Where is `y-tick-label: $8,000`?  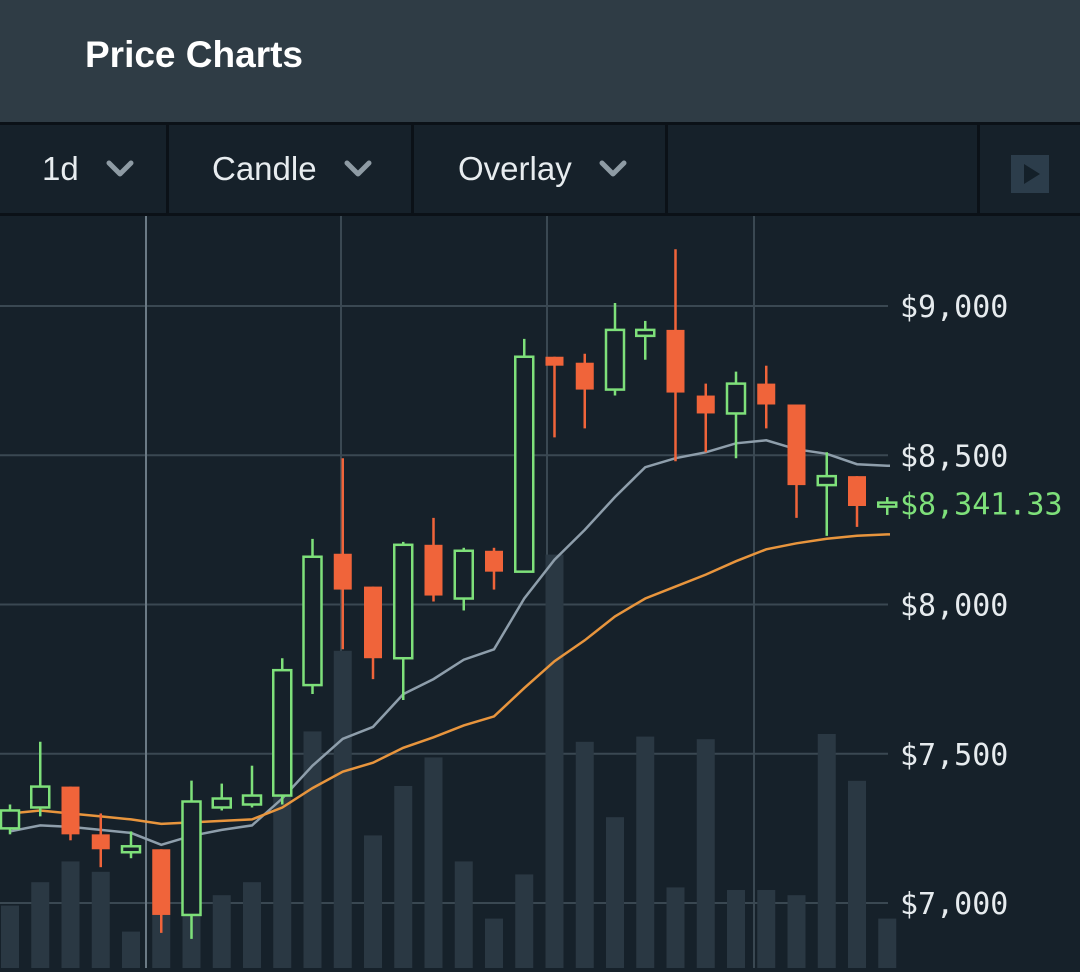 y-tick-label: $8,000 is located at coordinates (954, 606).